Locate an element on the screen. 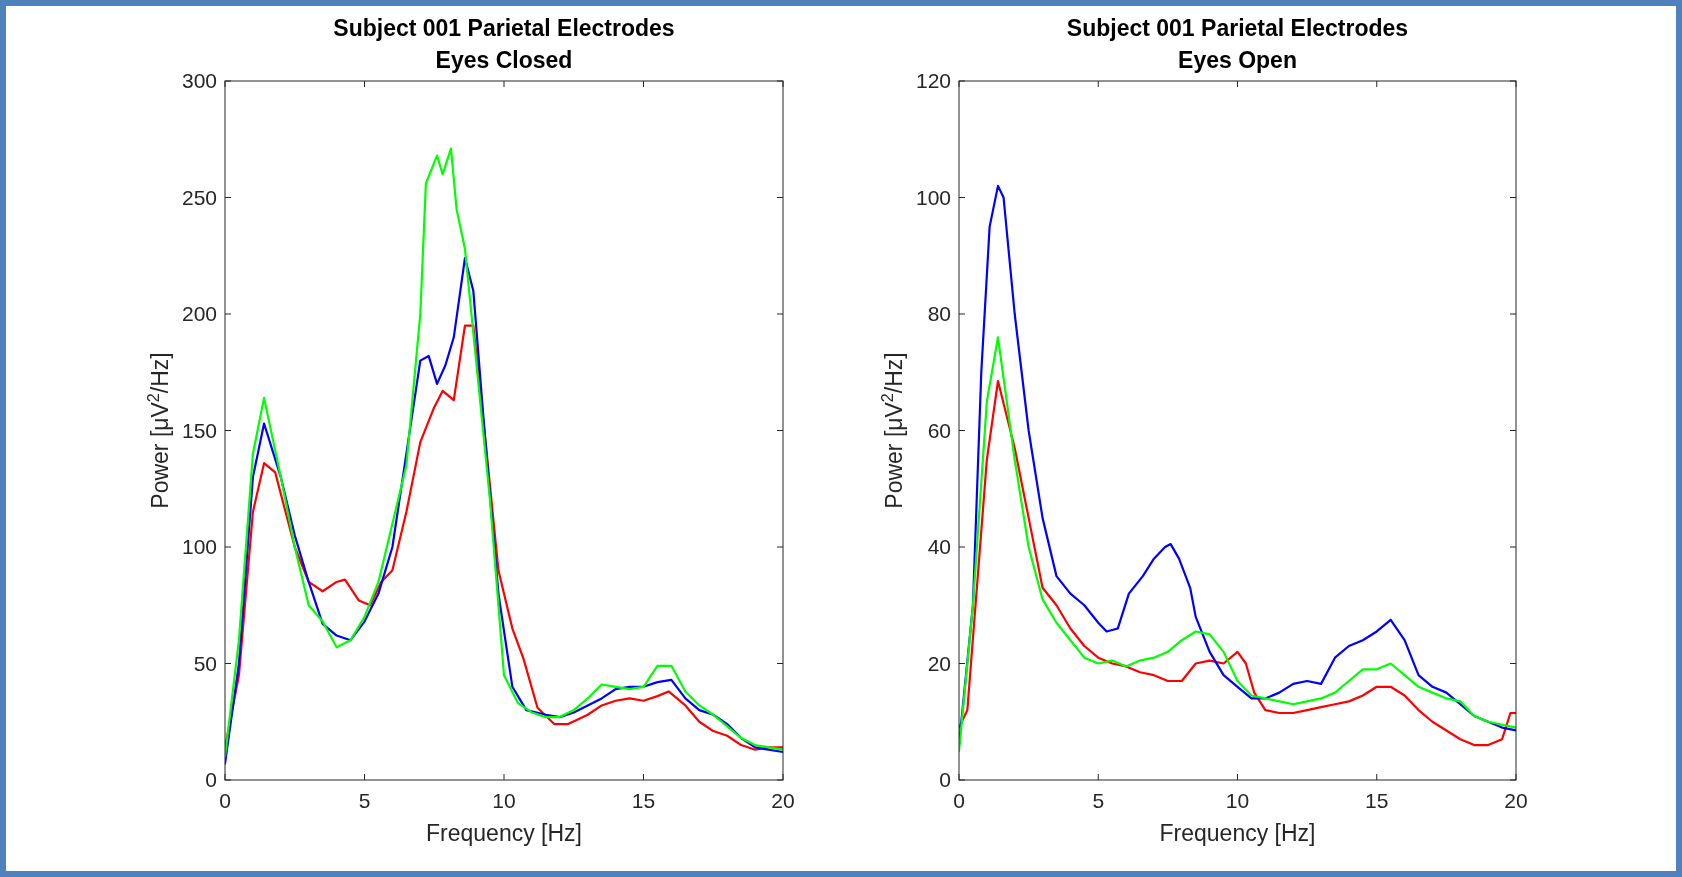 This screenshot has width=1682, height=877. y-tick-label: 20 is located at coordinates (939, 663).